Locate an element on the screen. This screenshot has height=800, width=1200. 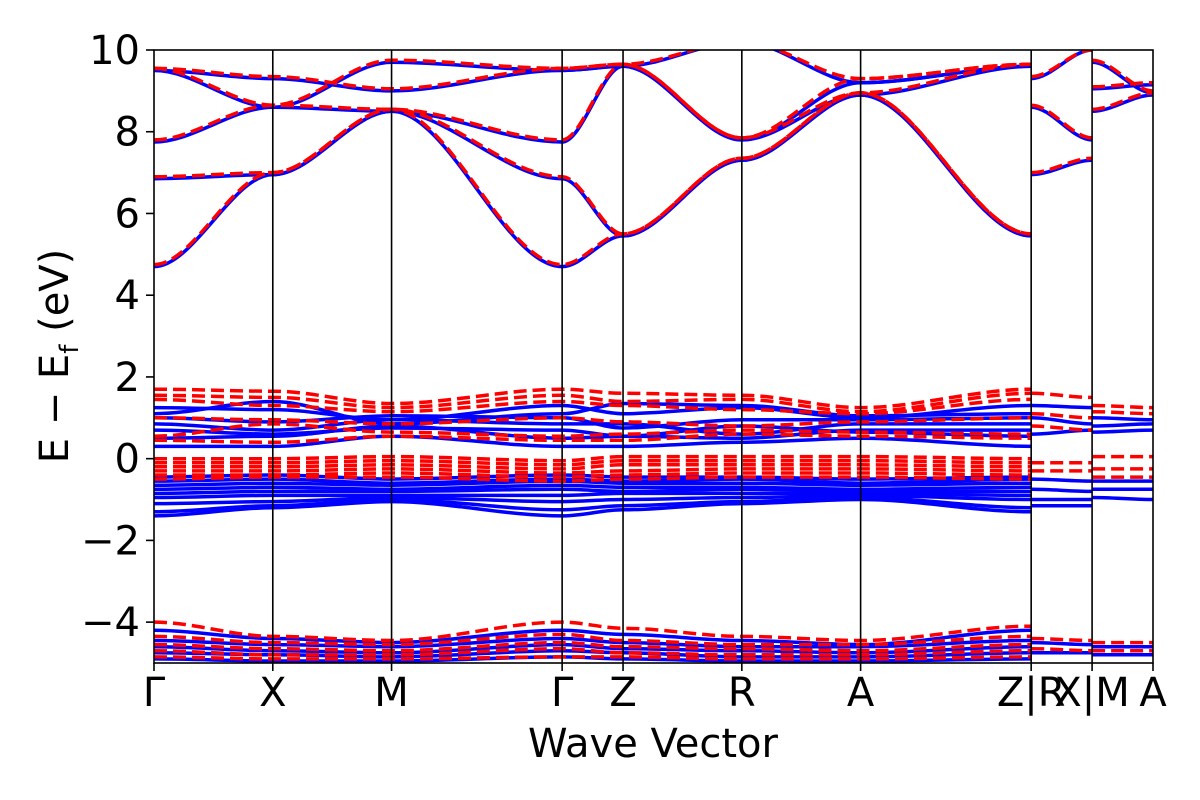
x-tick-label: Z|R is located at coordinates (1031, 693).